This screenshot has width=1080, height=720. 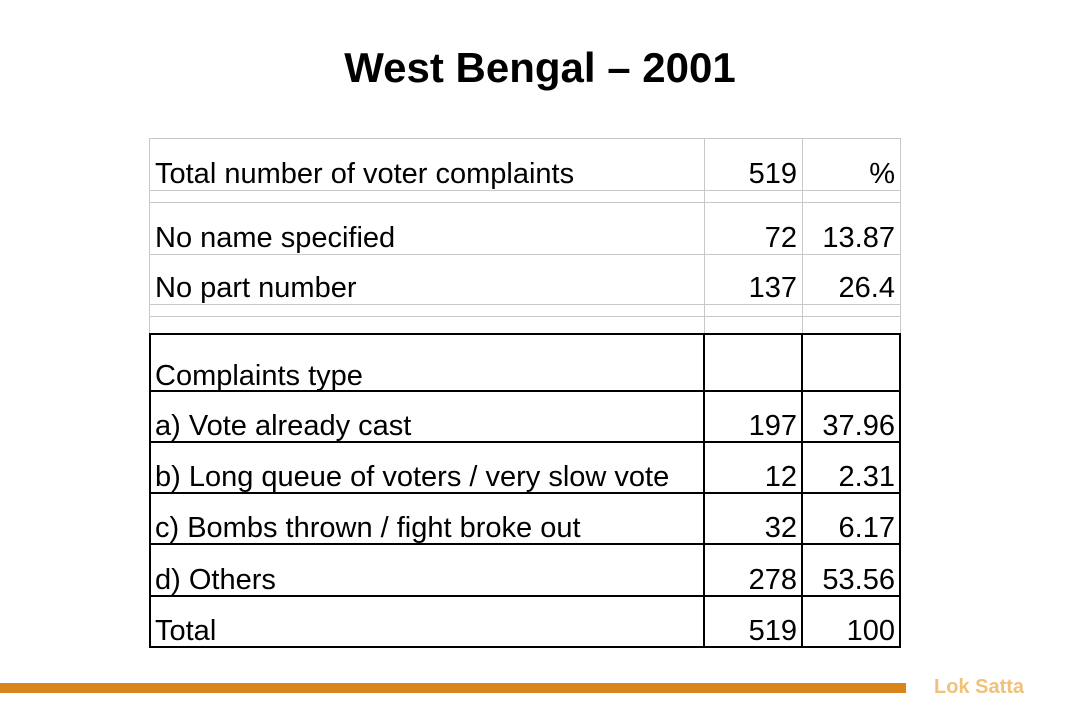 I want to click on table-row-label: No name specified, so click(x=275, y=238).